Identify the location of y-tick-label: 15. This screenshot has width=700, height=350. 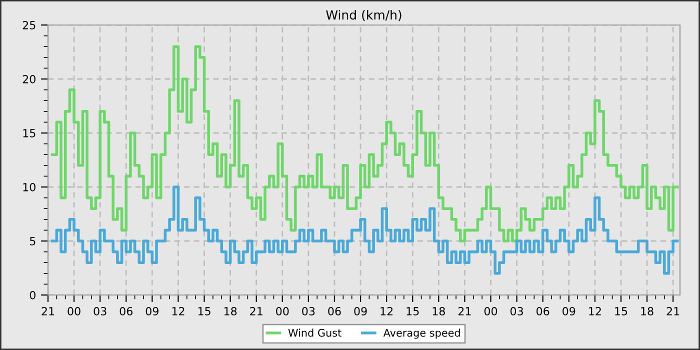
(29, 133).